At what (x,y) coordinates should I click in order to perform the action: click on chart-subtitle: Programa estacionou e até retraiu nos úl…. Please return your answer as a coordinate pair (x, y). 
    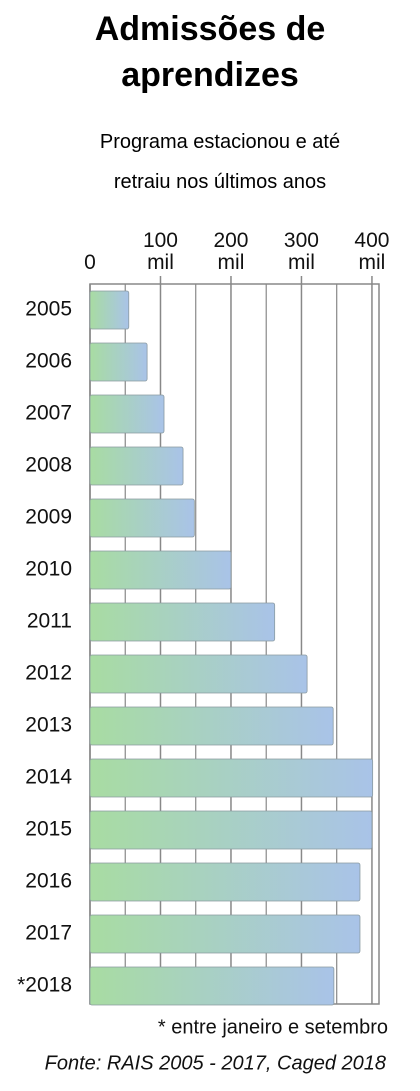
    Looking at the image, I should click on (220, 162).